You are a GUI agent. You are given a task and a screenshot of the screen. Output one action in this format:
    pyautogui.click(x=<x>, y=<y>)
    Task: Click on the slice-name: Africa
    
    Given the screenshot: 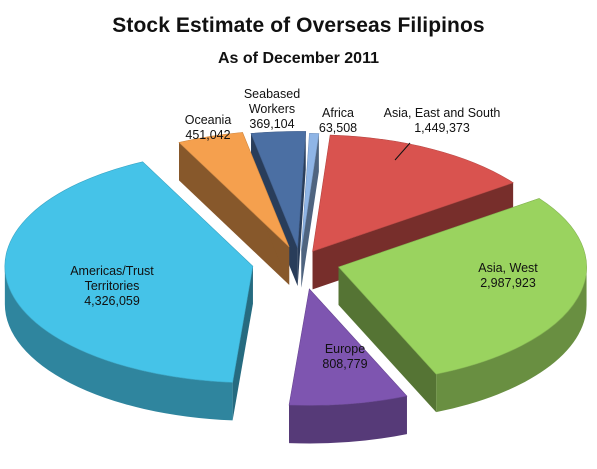 What is the action you would take?
    pyautogui.click(x=338, y=113)
    